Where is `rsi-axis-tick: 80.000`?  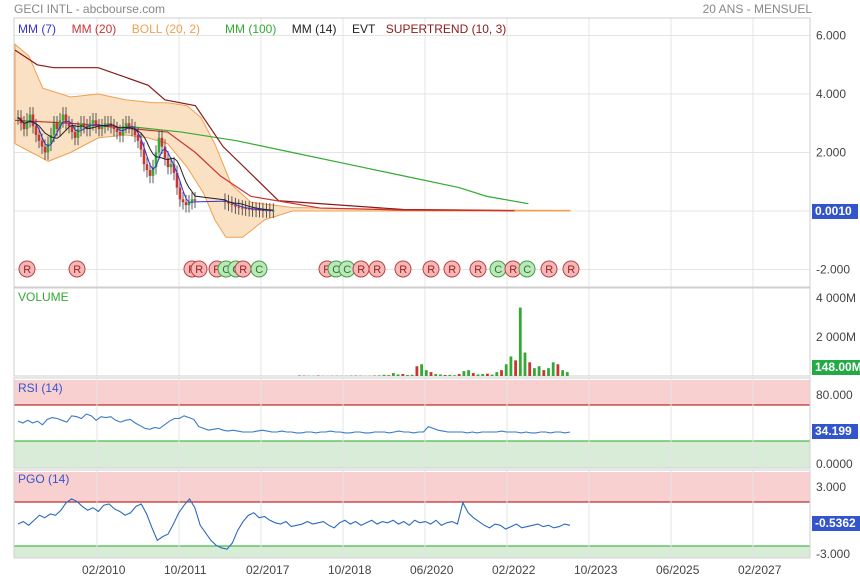 rsi-axis-tick: 80.000 is located at coordinates (834, 395).